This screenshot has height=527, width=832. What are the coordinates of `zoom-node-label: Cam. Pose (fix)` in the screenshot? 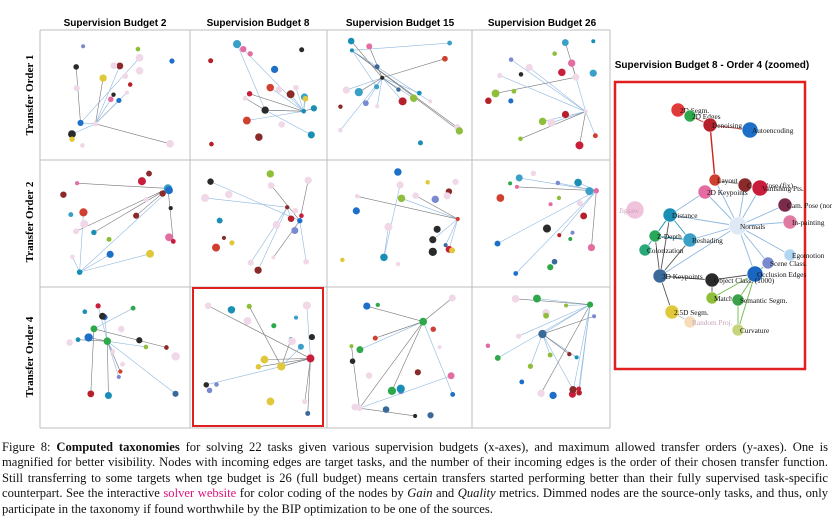 It's located at (770, 185).